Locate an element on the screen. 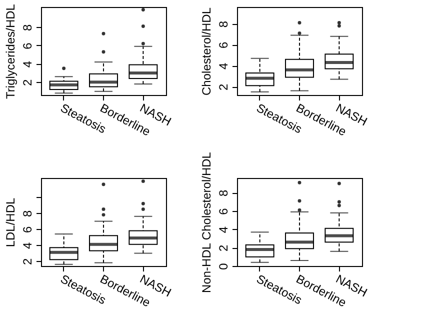 The height and width of the screenshot is (320, 421). y-axis-title: Triglycerides/HDL is located at coordinates (11, 51).